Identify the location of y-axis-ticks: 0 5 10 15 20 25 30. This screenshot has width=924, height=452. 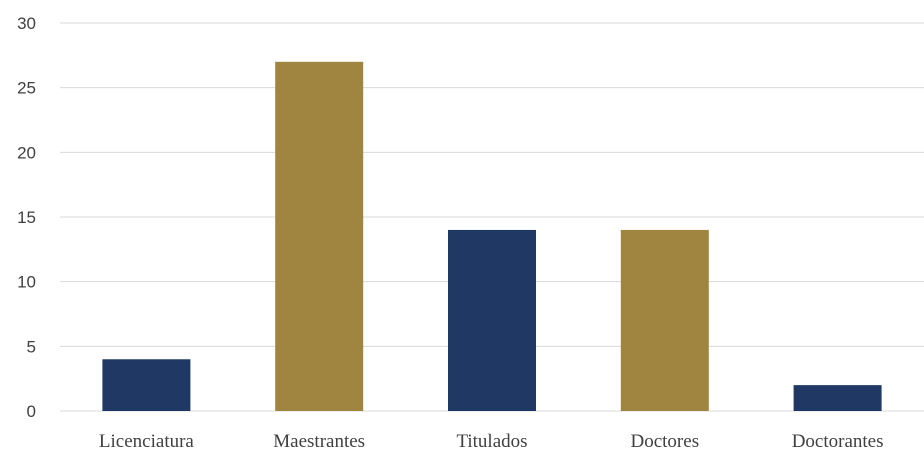
(26, 217).